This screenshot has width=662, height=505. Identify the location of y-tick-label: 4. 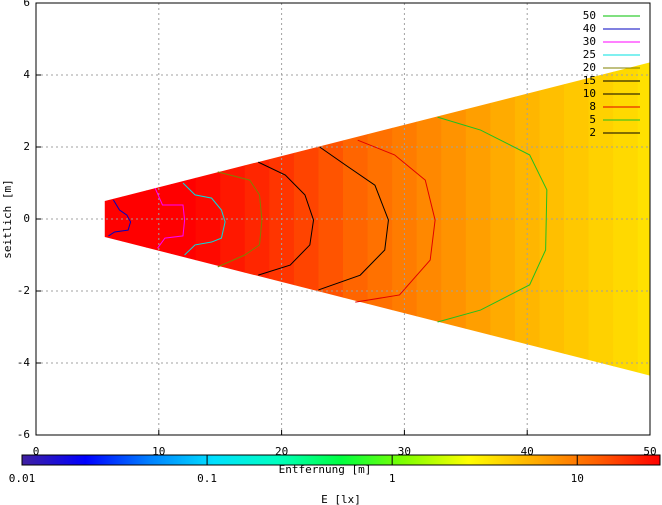
(26, 74).